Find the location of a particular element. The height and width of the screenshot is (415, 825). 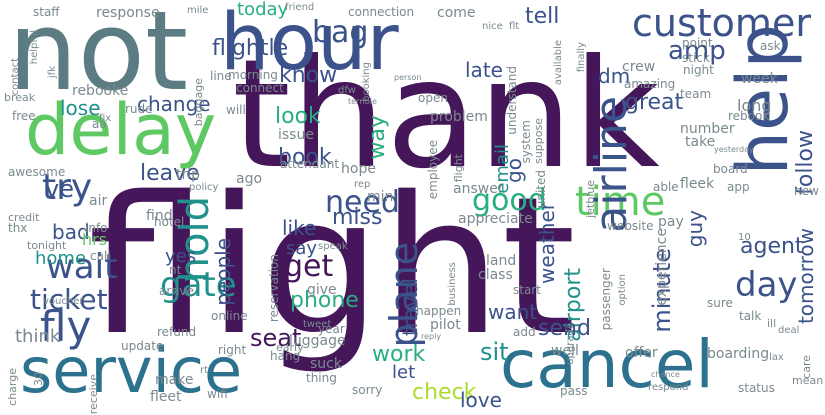

cloud-word: fix is located at coordinates (105, 118).